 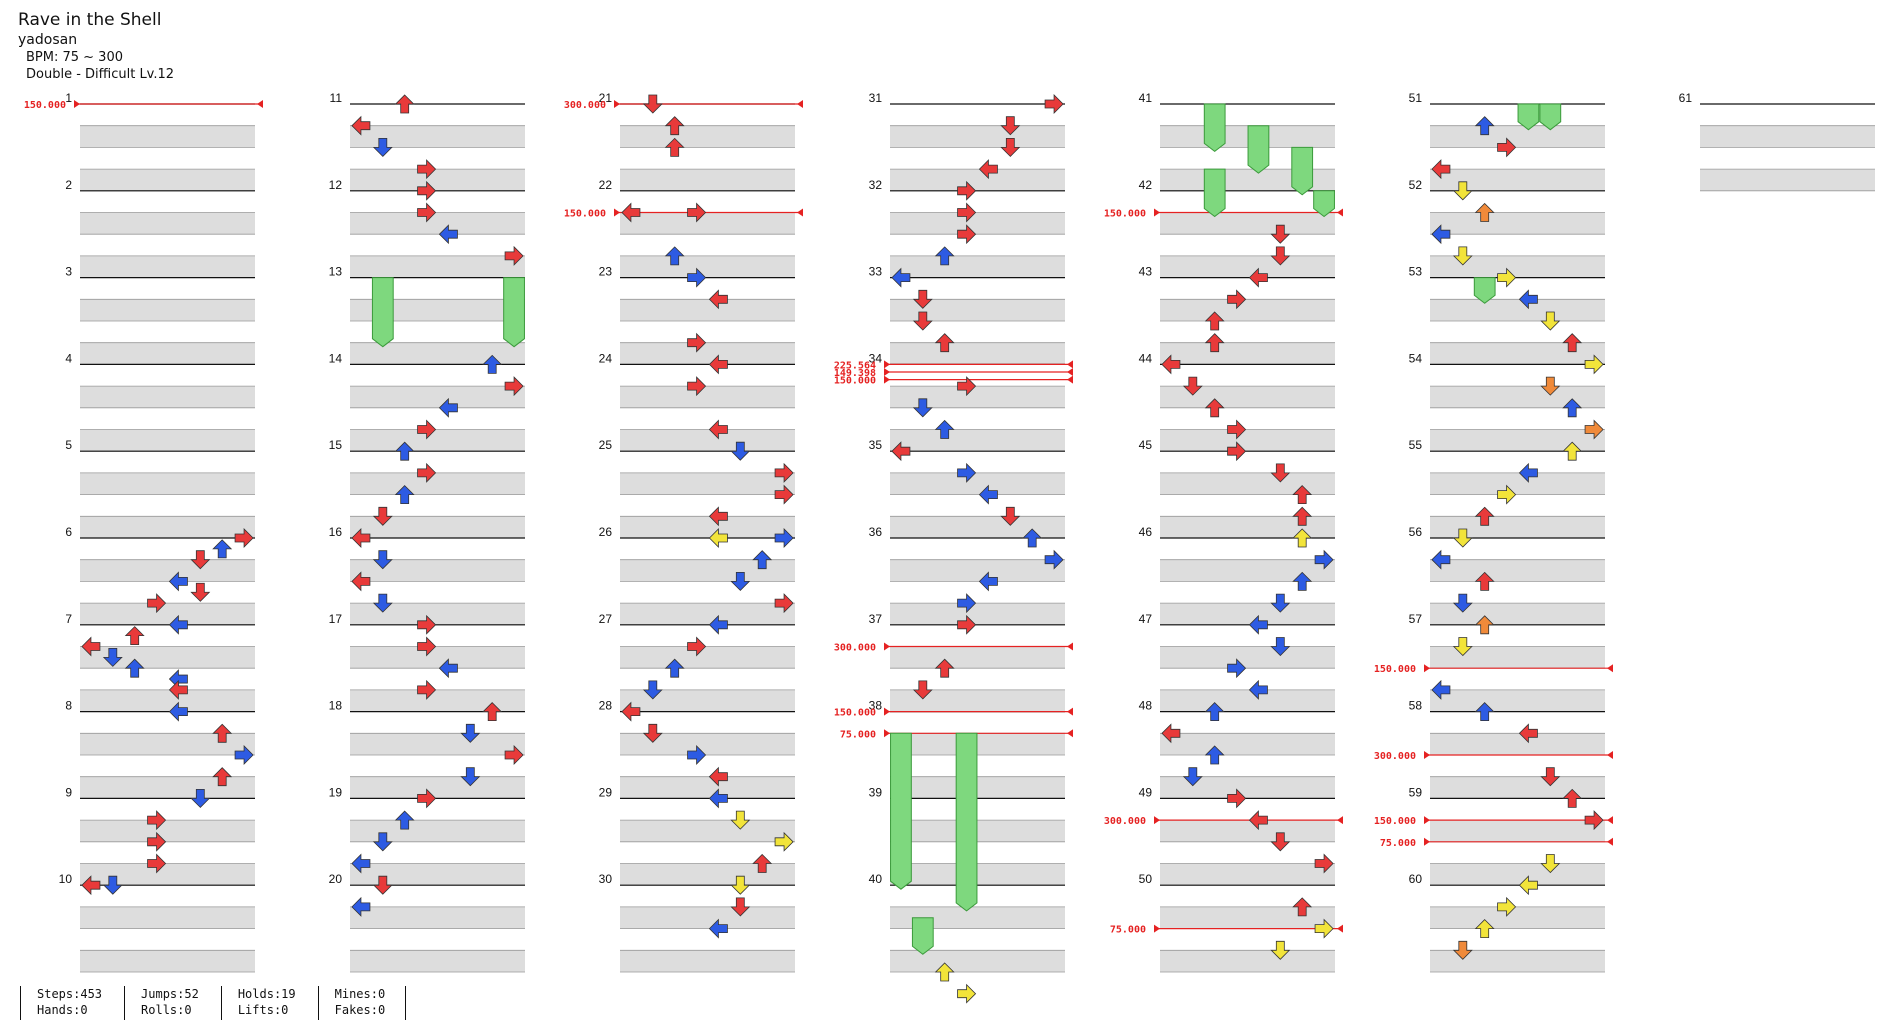 I want to click on measure-41: 41, so click(x=1237, y=141).